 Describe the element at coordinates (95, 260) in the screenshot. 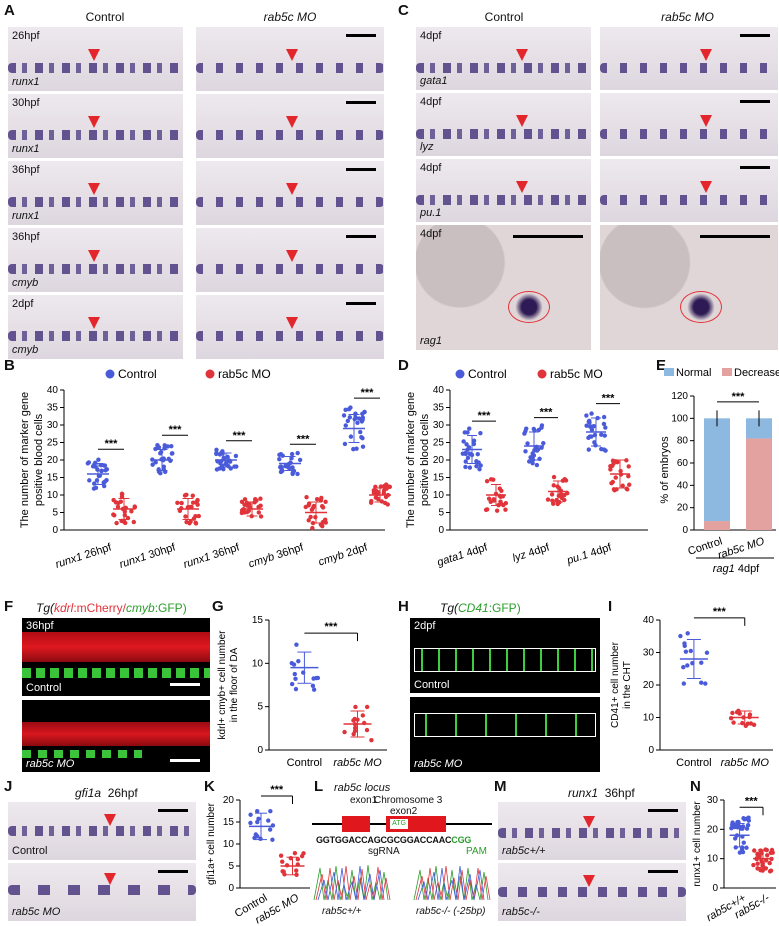

I see `panel-a-image-3-control: 36hpf cmyb` at that location.